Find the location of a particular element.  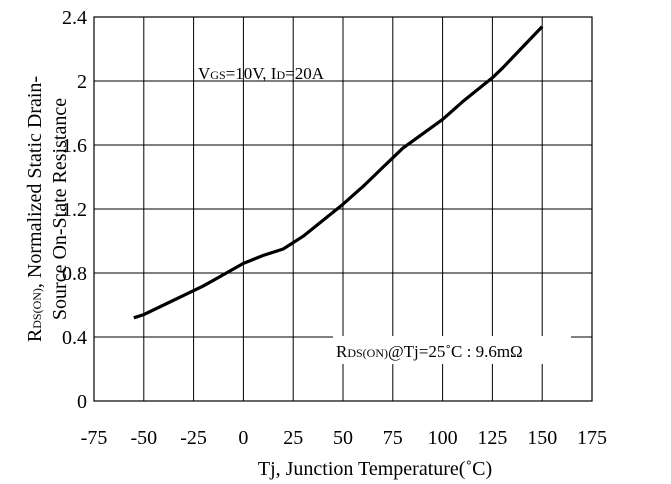

x-tick-label: 75 is located at coordinates (393, 438).